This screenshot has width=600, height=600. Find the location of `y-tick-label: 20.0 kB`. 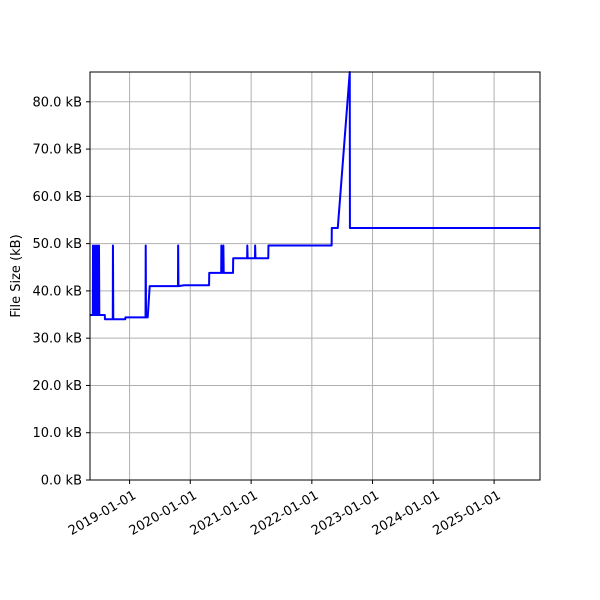

y-tick-label: 20.0 kB is located at coordinates (57, 386).